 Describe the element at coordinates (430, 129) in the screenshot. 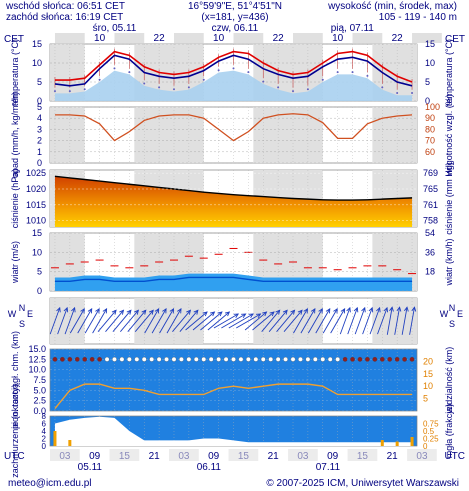

I see `y-tick-label-right: 80` at that location.